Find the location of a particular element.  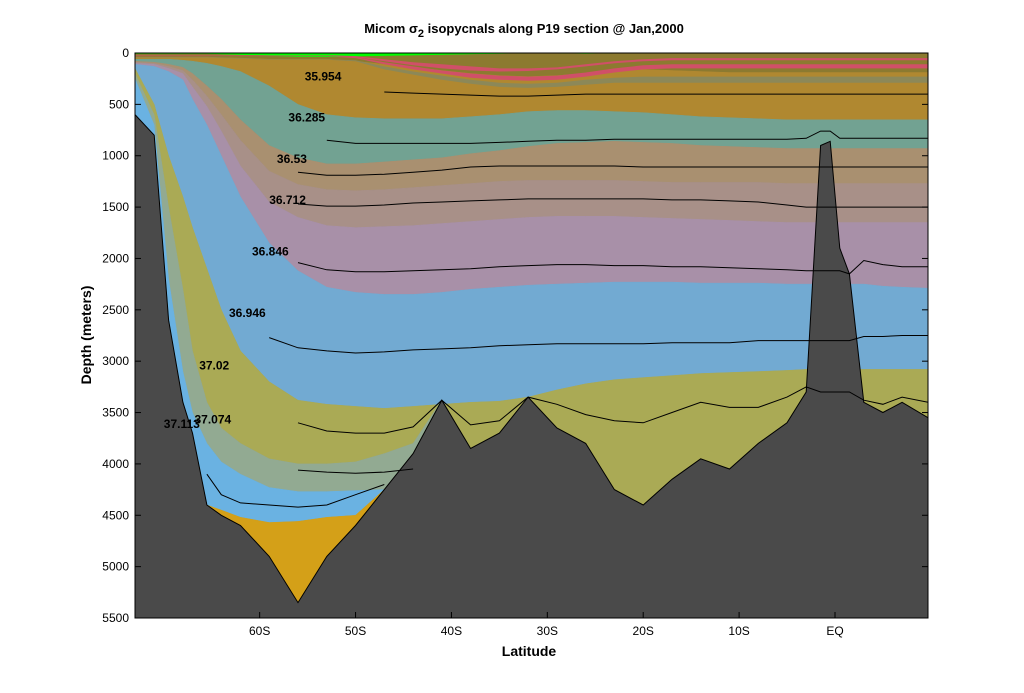

y-tick-label: 0 is located at coordinates (125, 53).